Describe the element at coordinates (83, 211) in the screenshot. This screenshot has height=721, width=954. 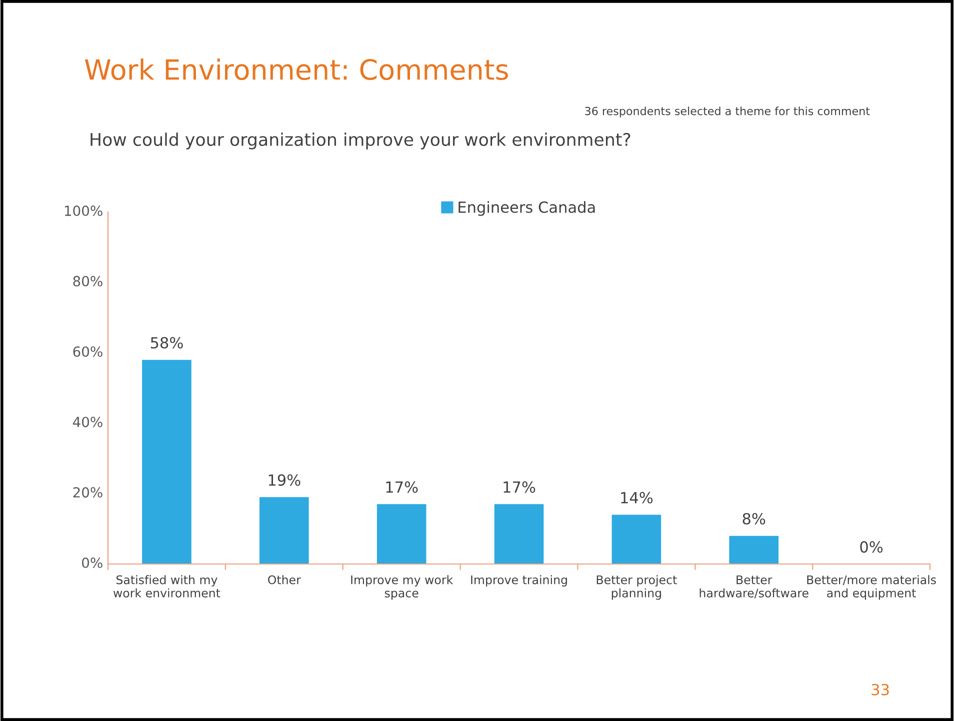
I see `y-tick-label: 100%` at that location.